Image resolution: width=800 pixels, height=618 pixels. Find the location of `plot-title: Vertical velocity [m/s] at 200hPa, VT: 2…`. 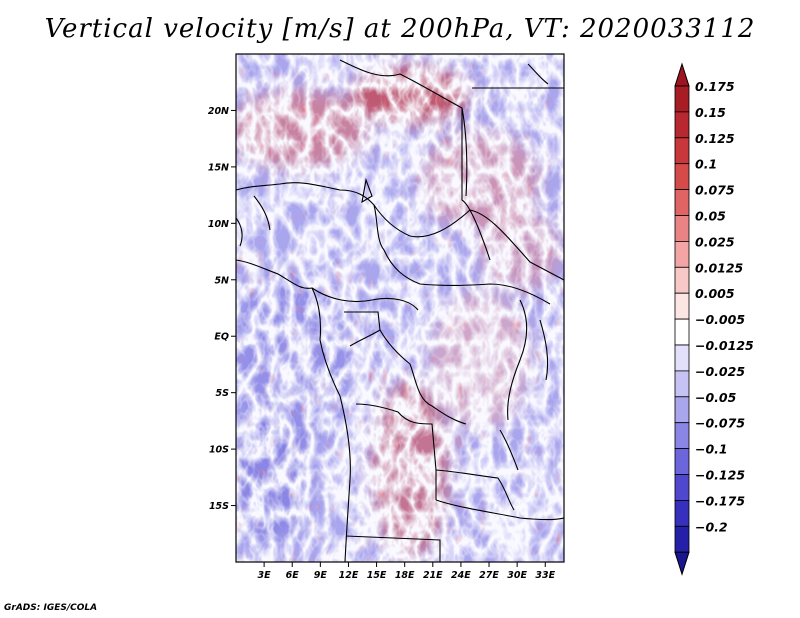

plot-title: Vertical velocity [m/s] at 200hPa, VT: 2… is located at coordinates (400, 29).